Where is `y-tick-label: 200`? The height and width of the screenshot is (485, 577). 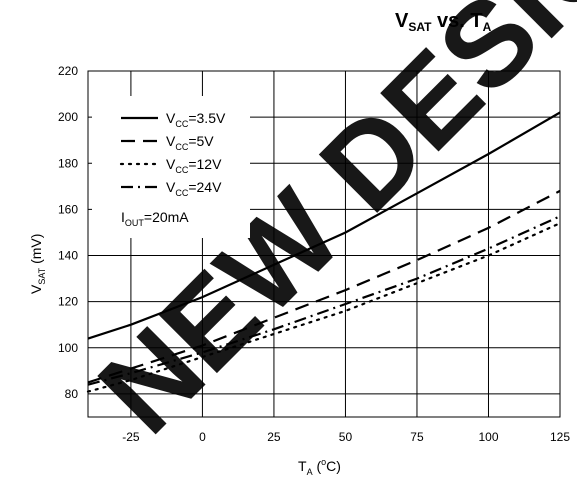 y-tick-label: 200 is located at coordinates (68, 117).